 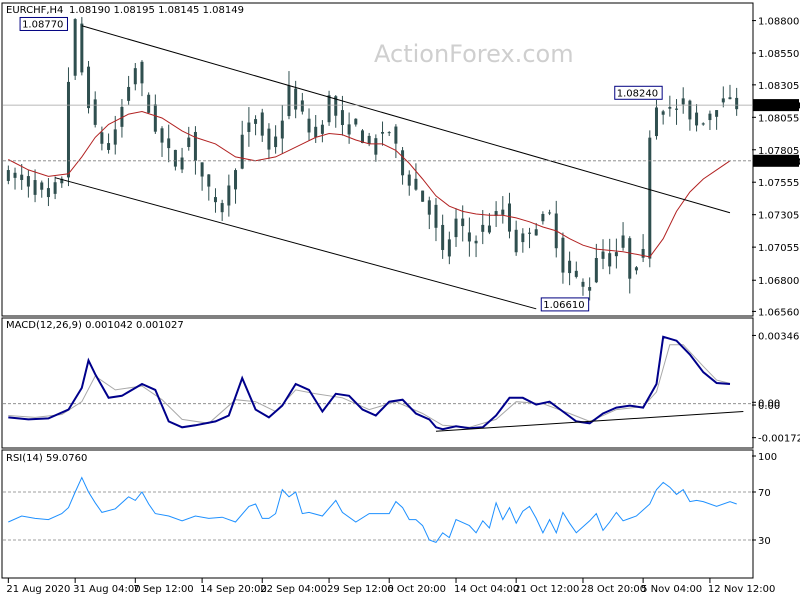 I want to click on price-axis-tick-label: 1.06560, so click(x=778, y=312).